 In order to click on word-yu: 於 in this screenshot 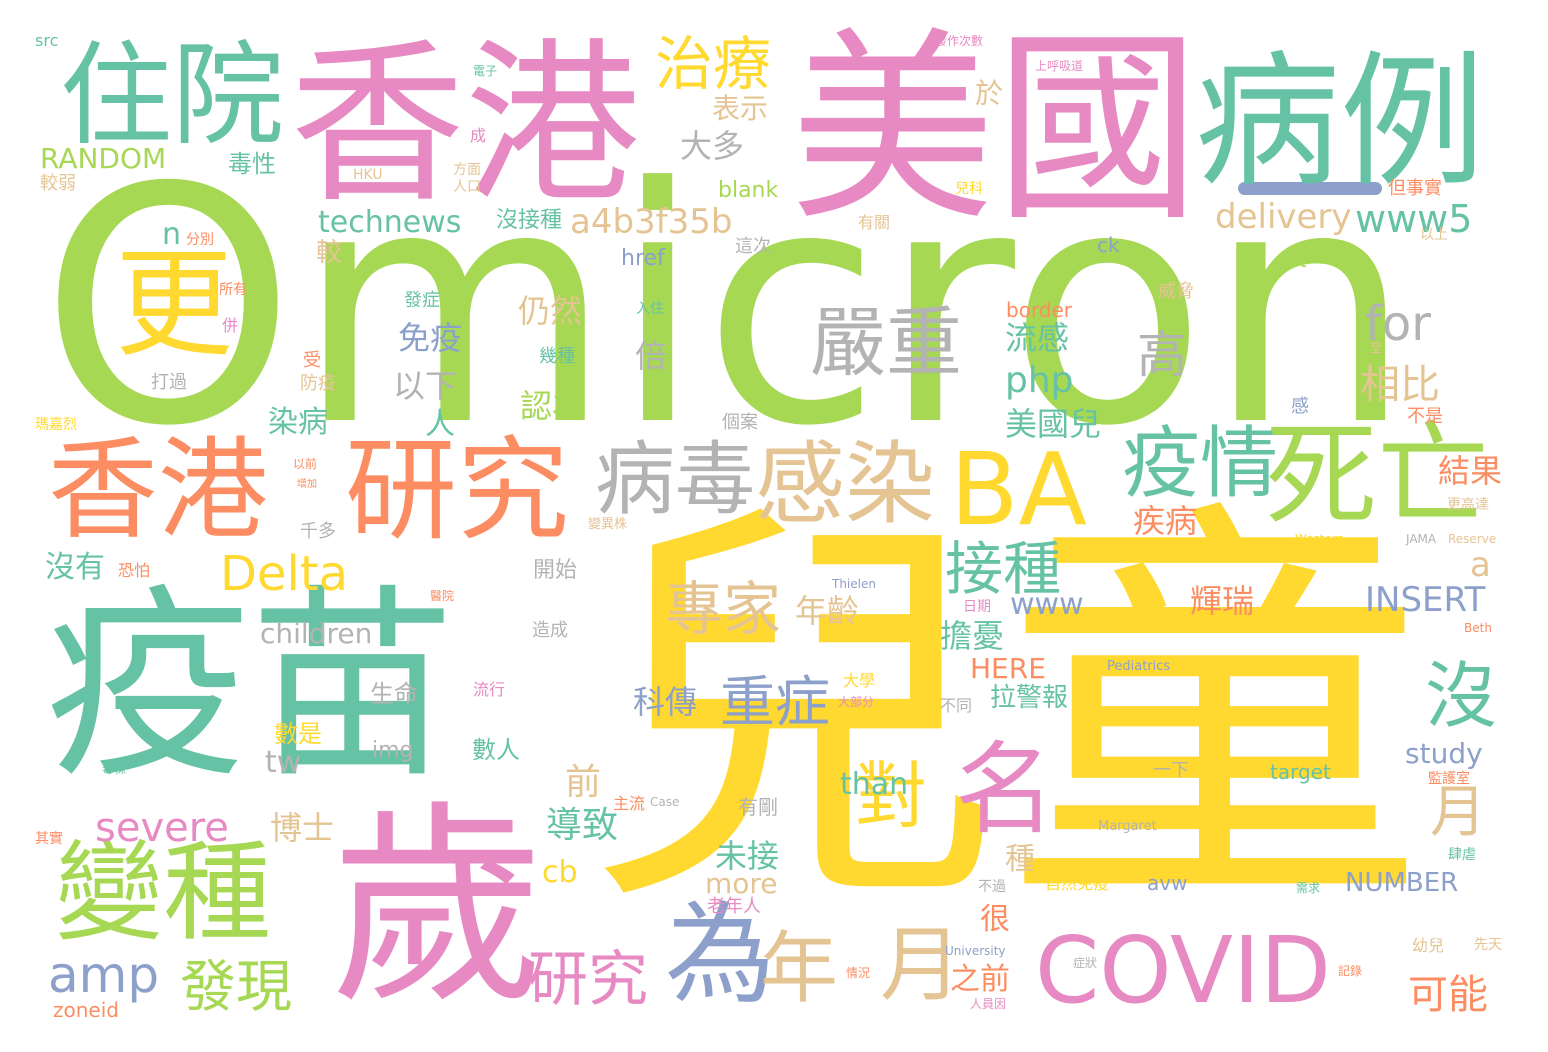, I will do `click(989, 93)`.